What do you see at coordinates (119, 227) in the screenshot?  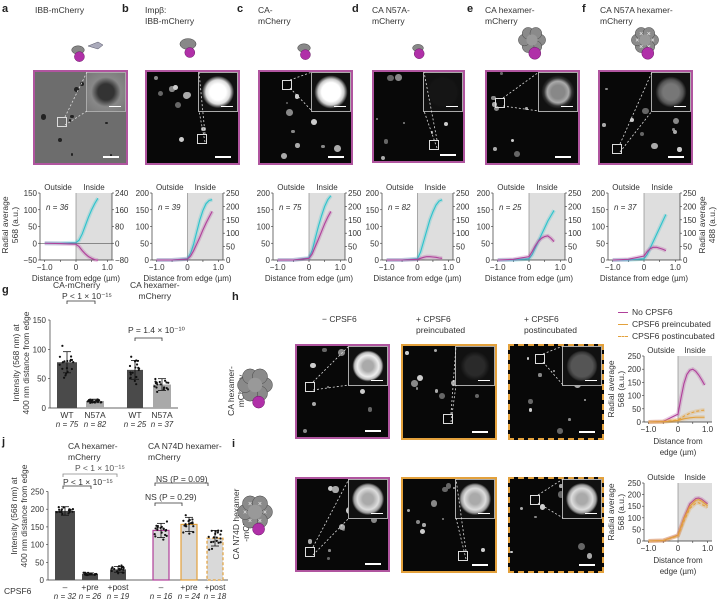 I see `y-tick-label-right: 80` at bounding box center [119, 227].